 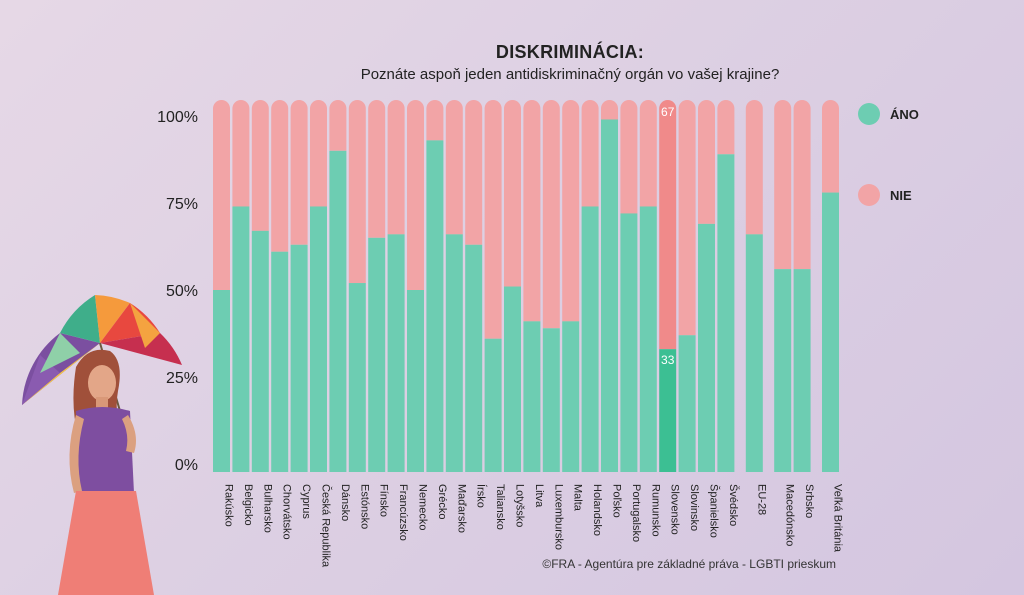 What do you see at coordinates (609, 295) in the screenshot?
I see `bar-ano-polsko` at bounding box center [609, 295].